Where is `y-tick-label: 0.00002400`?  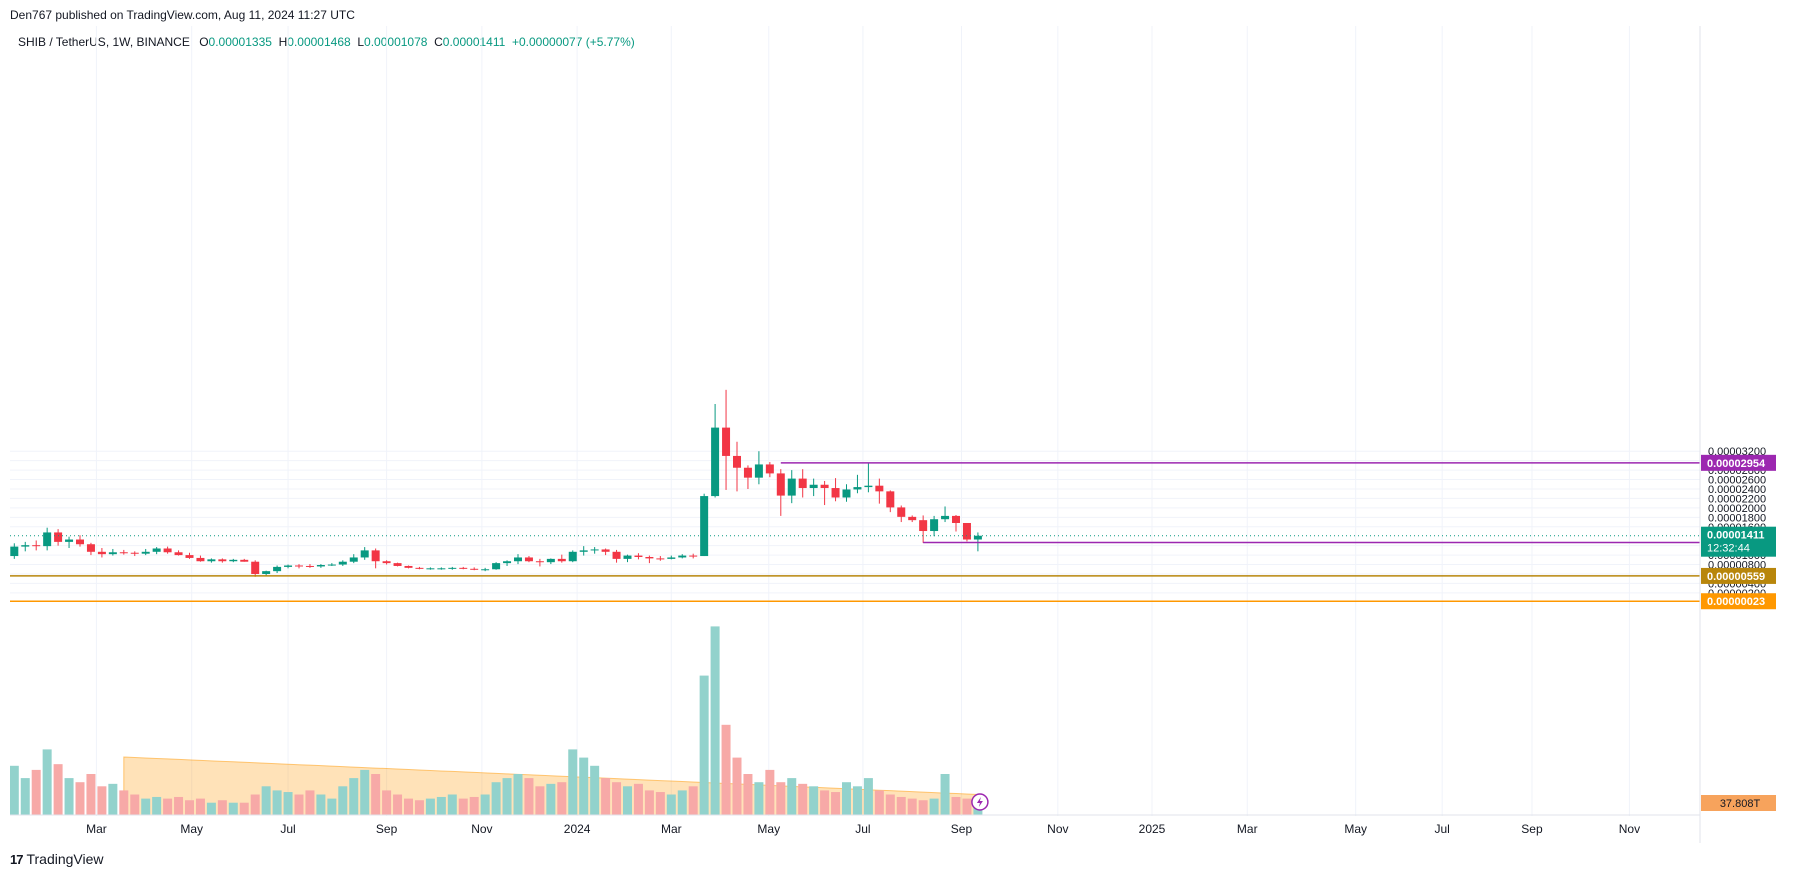
y-tick-label: 0.00002400 is located at coordinates (1737, 490).